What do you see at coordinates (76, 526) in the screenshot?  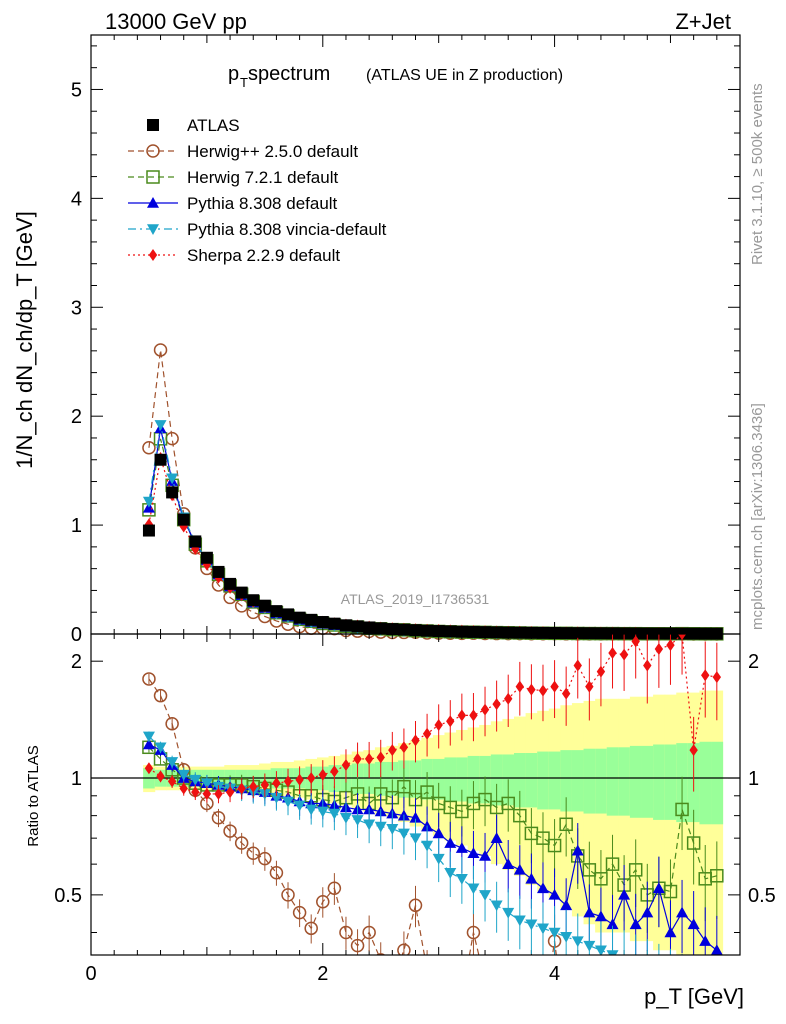 I see `y-tick-label: 1` at bounding box center [76, 526].